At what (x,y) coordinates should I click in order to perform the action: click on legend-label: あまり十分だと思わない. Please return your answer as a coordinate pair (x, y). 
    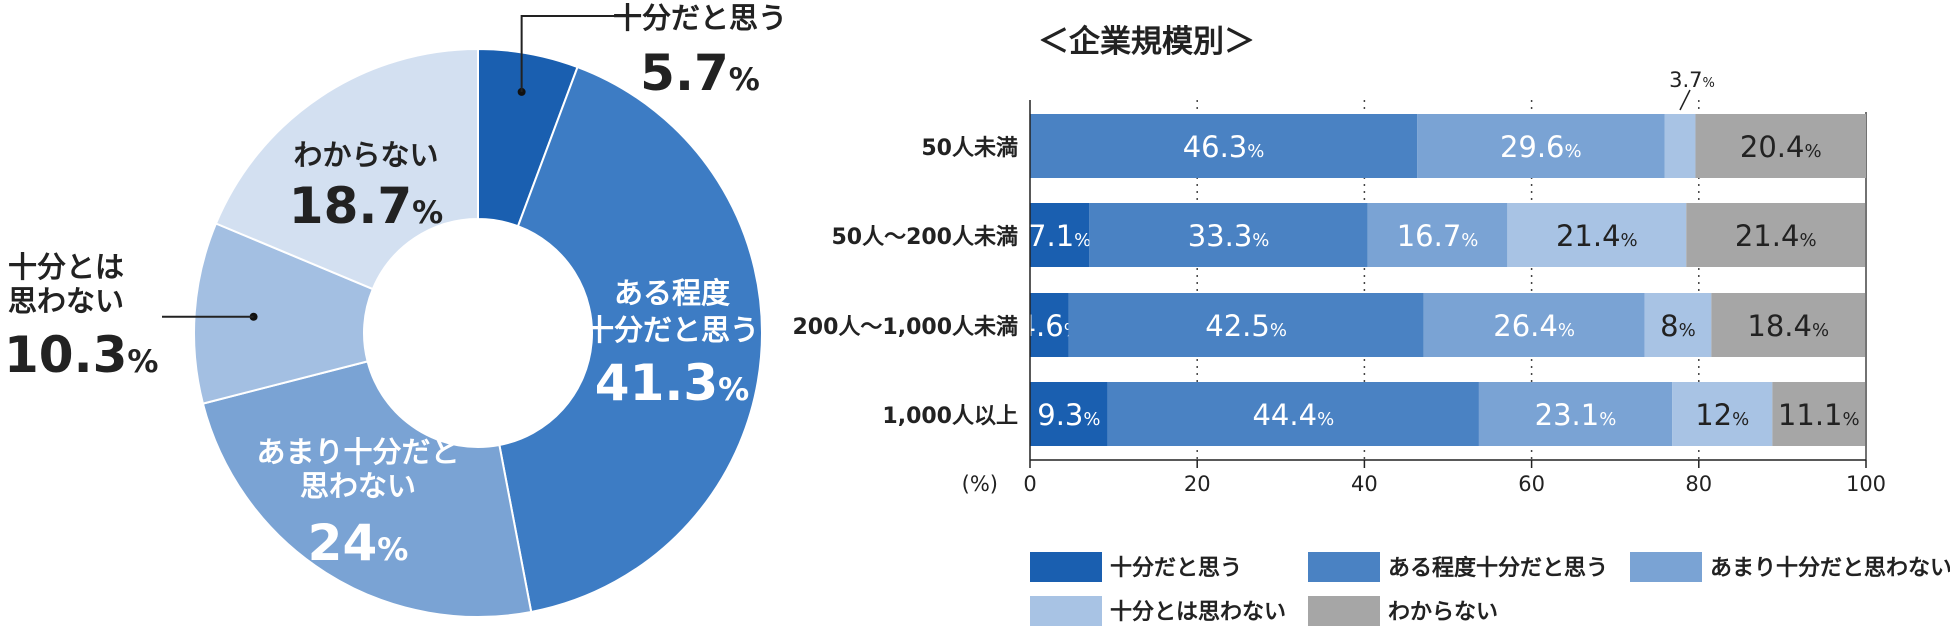
    Looking at the image, I should click on (1830, 568).